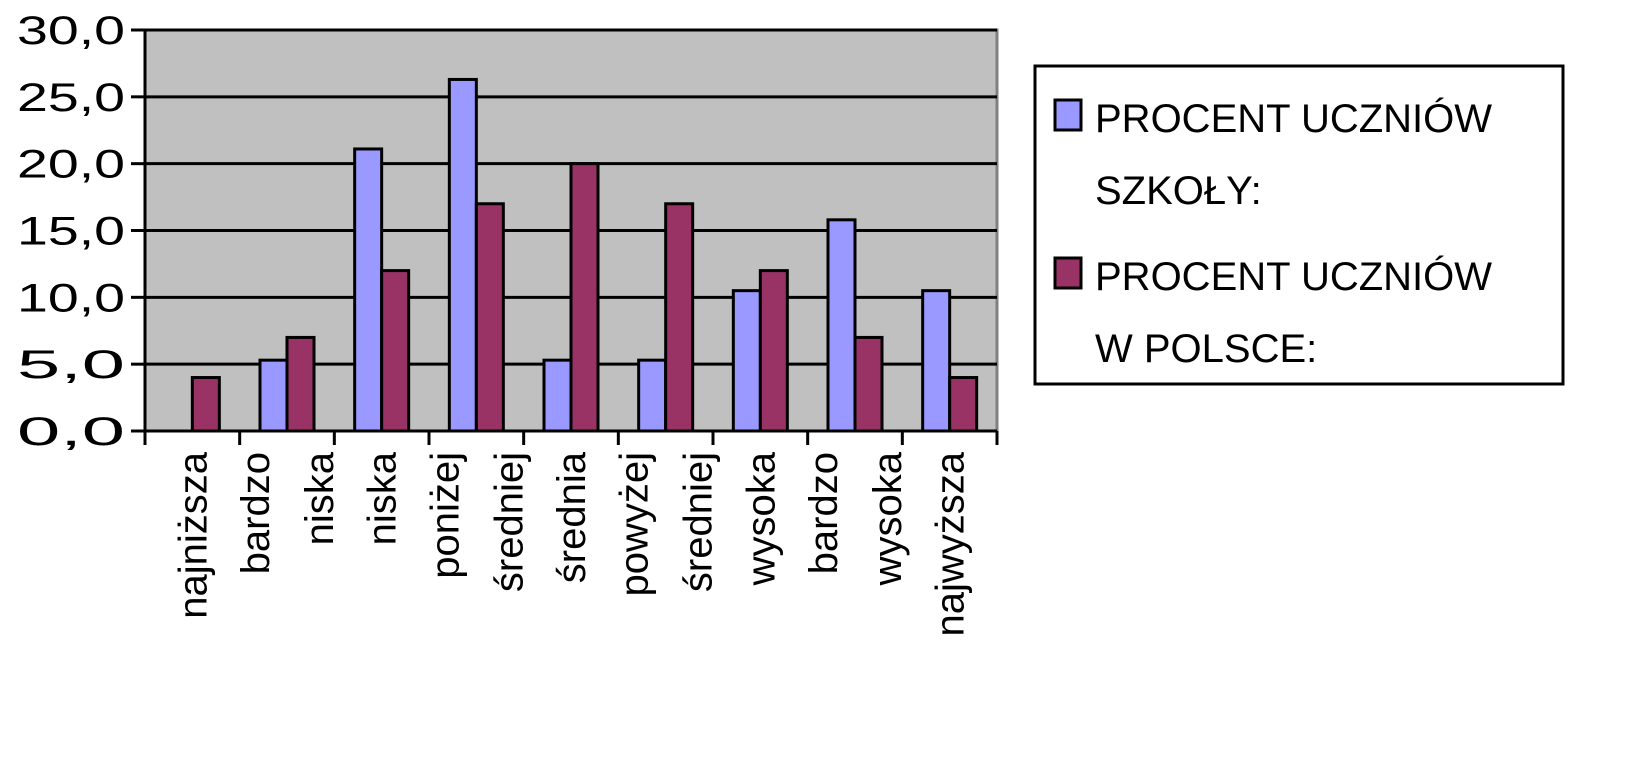 Image resolution: width=1642 pixels, height=770 pixels. Describe the element at coordinates (71, 298) in the screenshot. I see `y-tick-label: 10,0` at that location.